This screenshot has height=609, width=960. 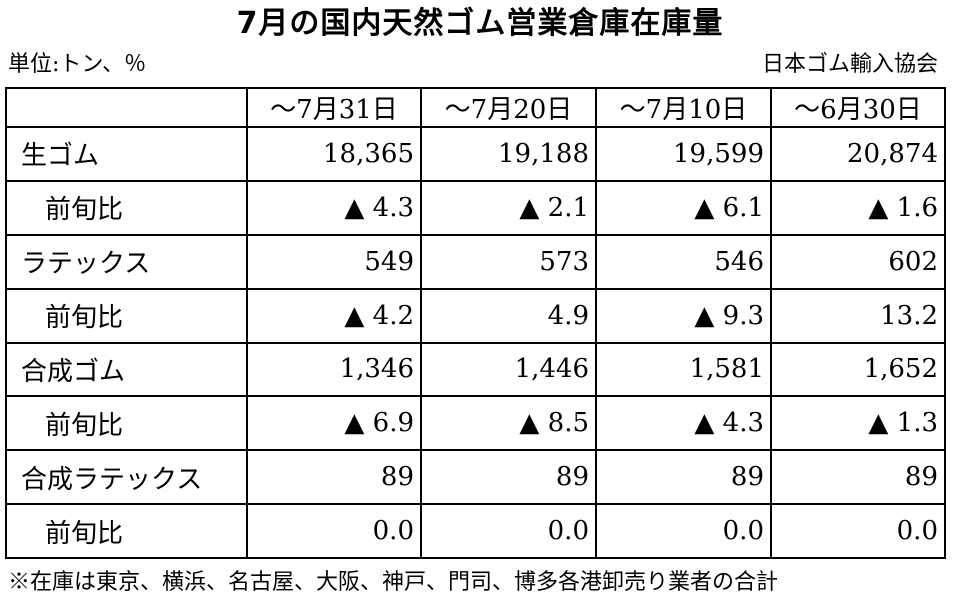 I want to click on stock-row: 合成ゴム 1,346 1,446 1,581 1,652, so click(x=475, y=369).